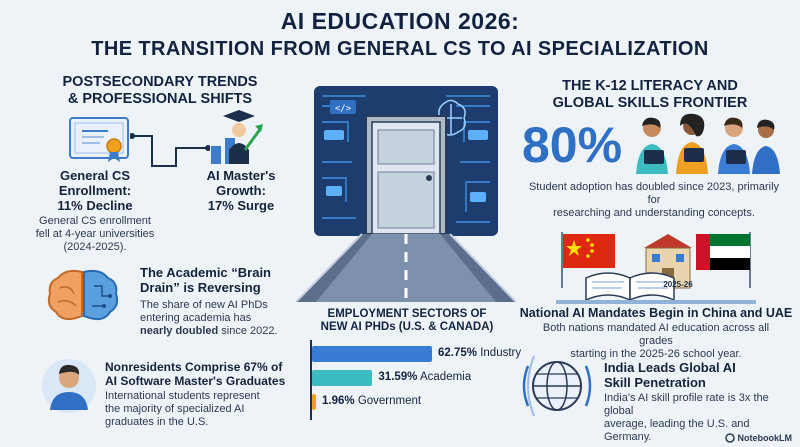  I want to click on notebooklm-logo-icon, so click(729, 438).